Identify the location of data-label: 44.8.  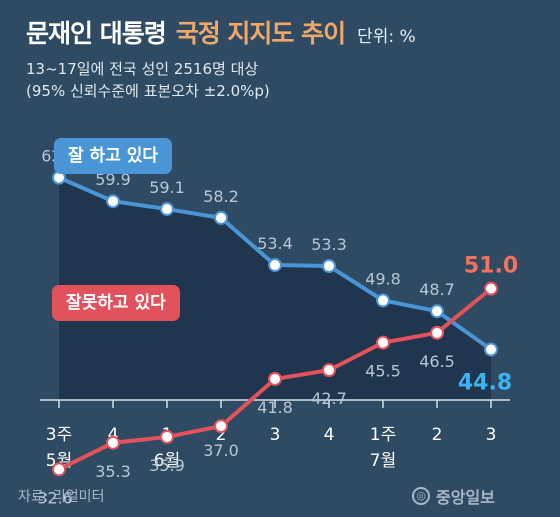
(485, 383).